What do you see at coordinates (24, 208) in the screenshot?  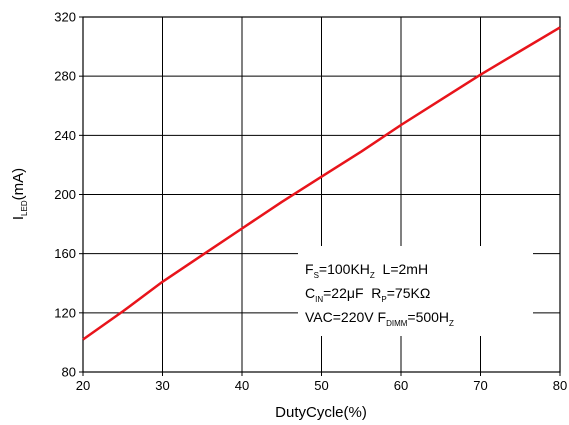 I see `y-axis-label-sub: LED` at bounding box center [24, 208].